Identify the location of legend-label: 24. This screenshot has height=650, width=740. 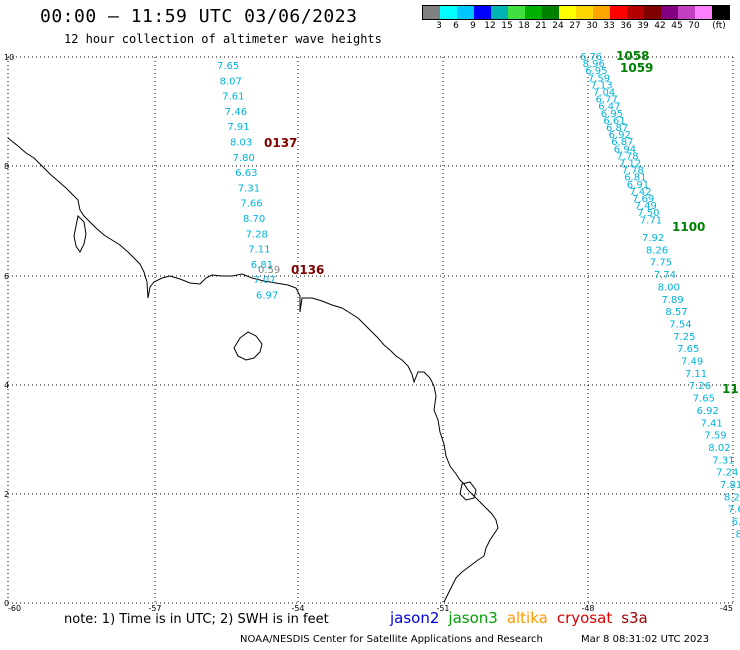
(558, 26).